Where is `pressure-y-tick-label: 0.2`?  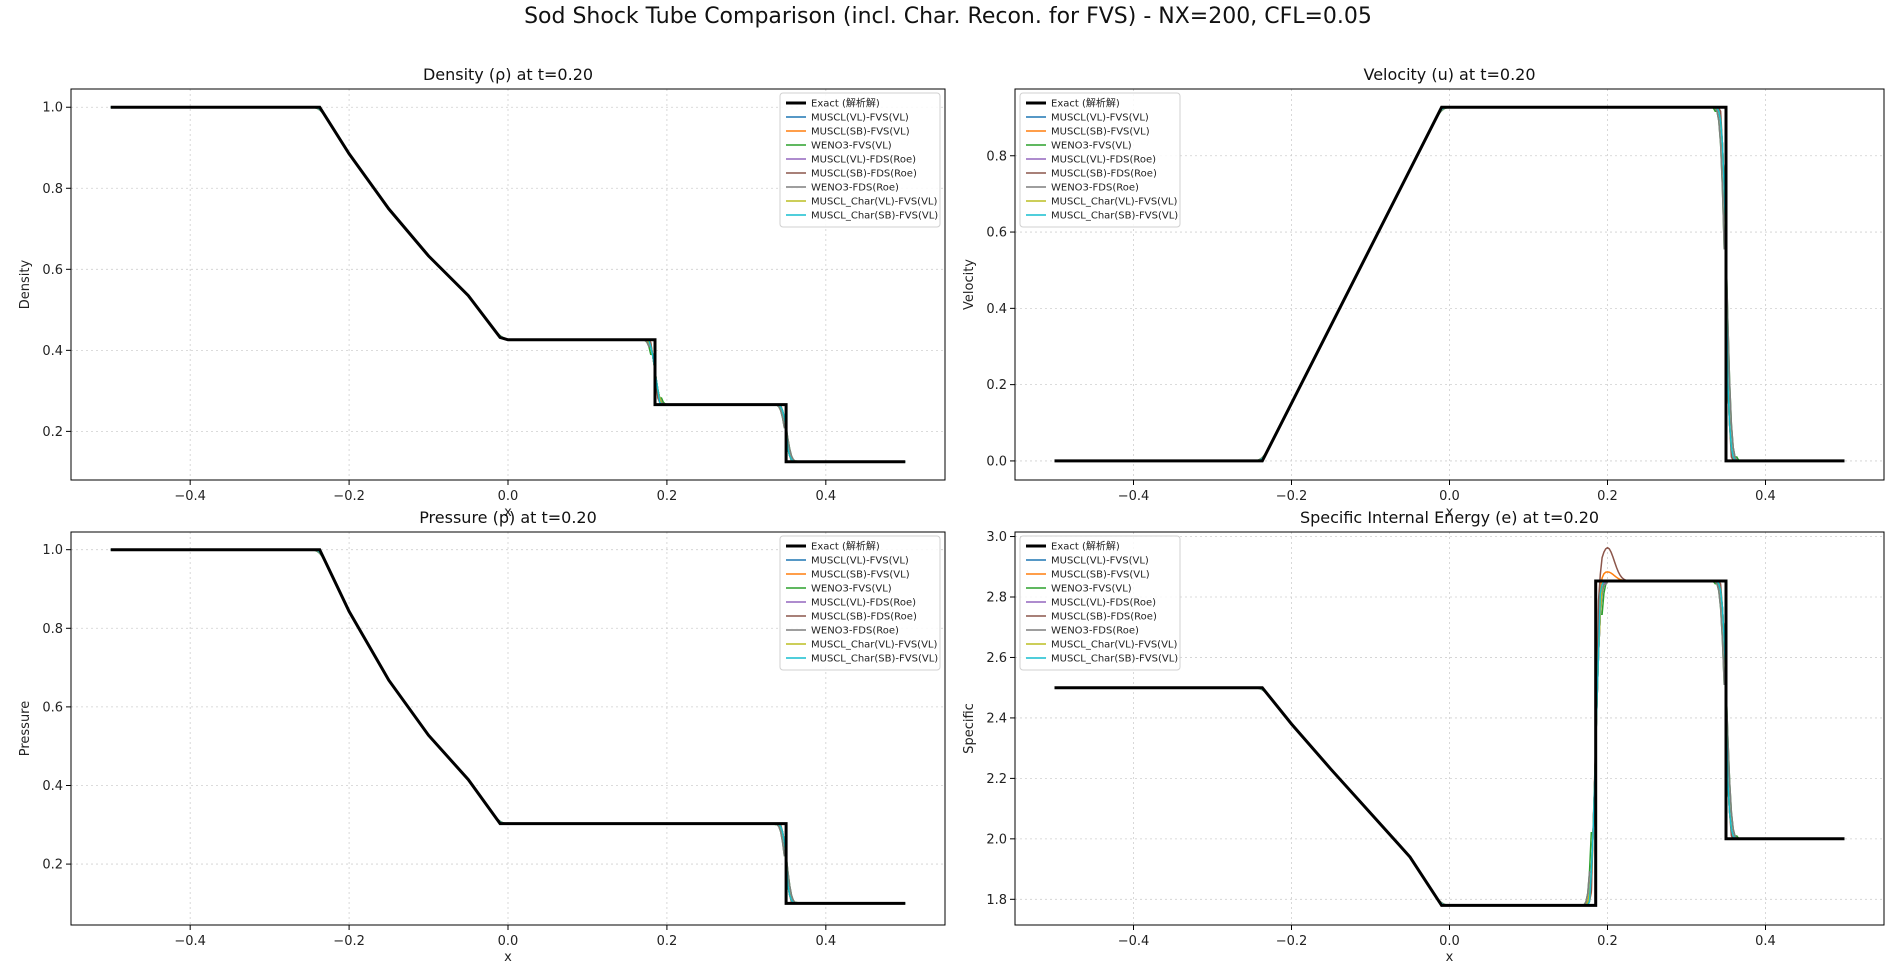
pressure-y-tick-label: 0.2 is located at coordinates (52, 865).